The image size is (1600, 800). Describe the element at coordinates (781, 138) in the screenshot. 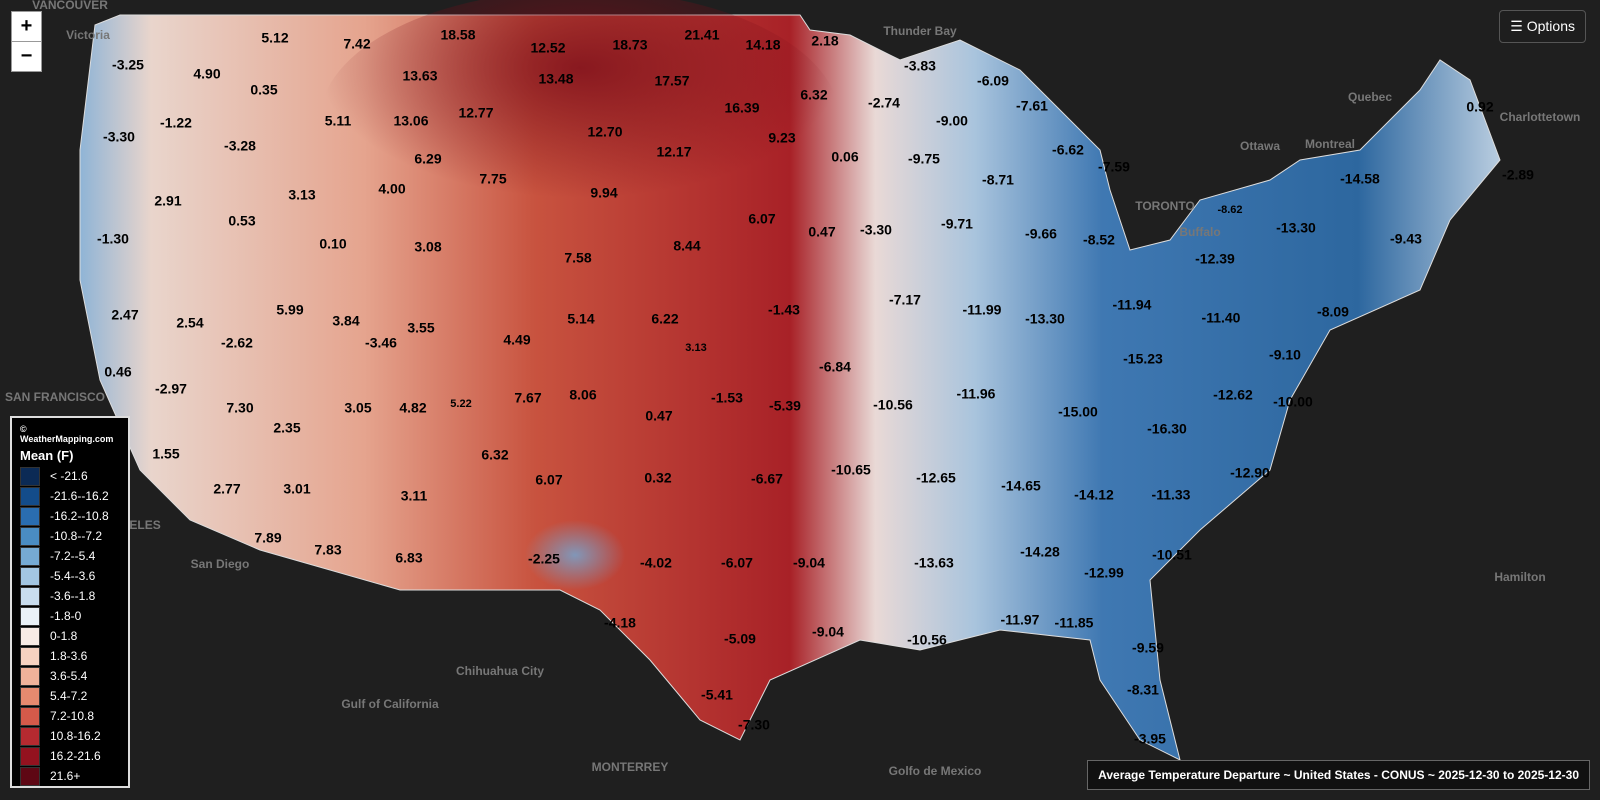

I see `station-value: 9.23` at that location.